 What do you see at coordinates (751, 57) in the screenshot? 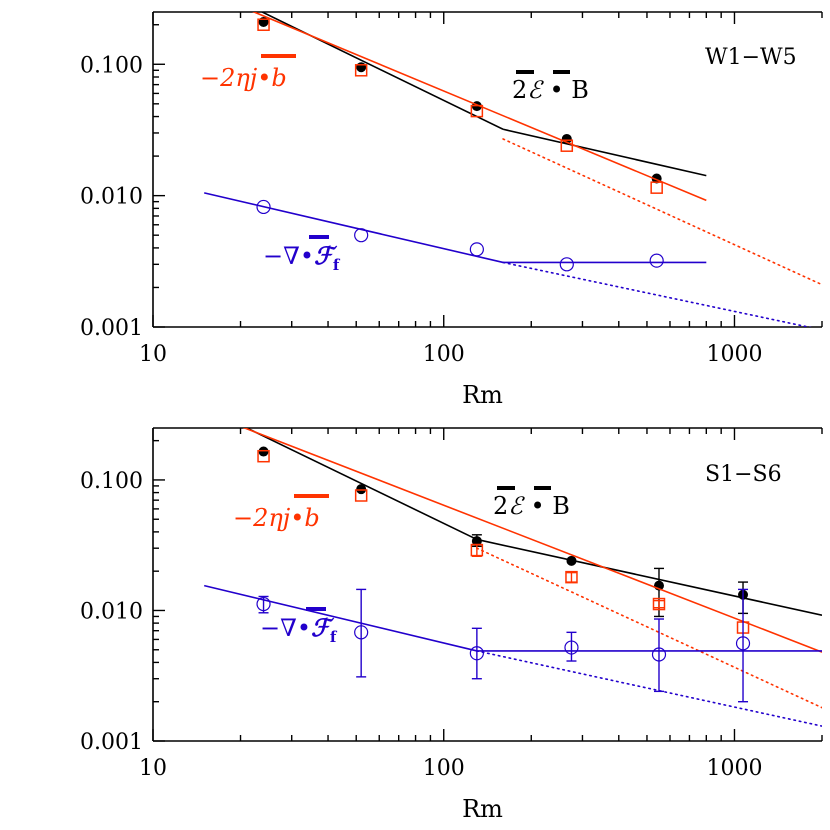
I see `panel-label: W1−W5` at bounding box center [751, 57].